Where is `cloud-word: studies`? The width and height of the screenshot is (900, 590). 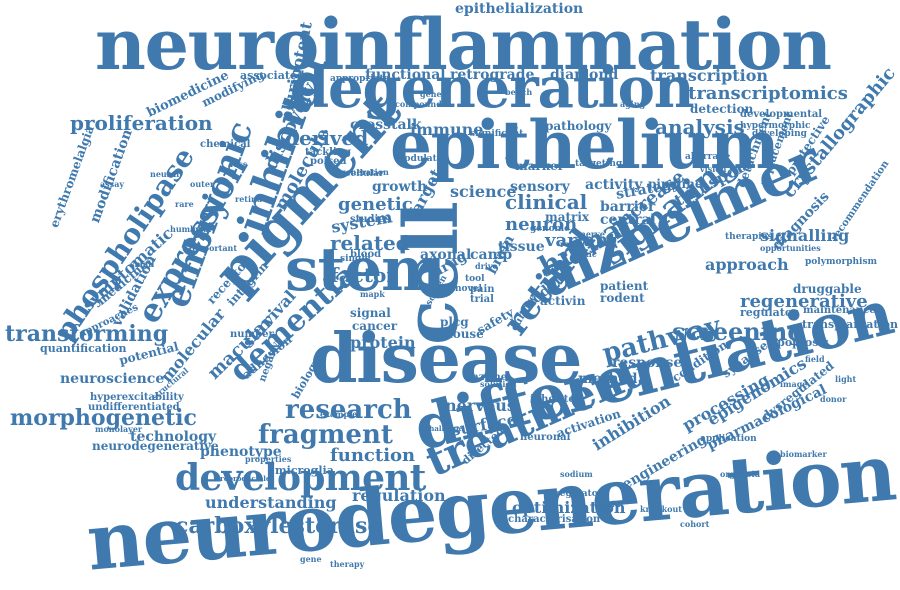 cloud-word: studies is located at coordinates (370, 219).